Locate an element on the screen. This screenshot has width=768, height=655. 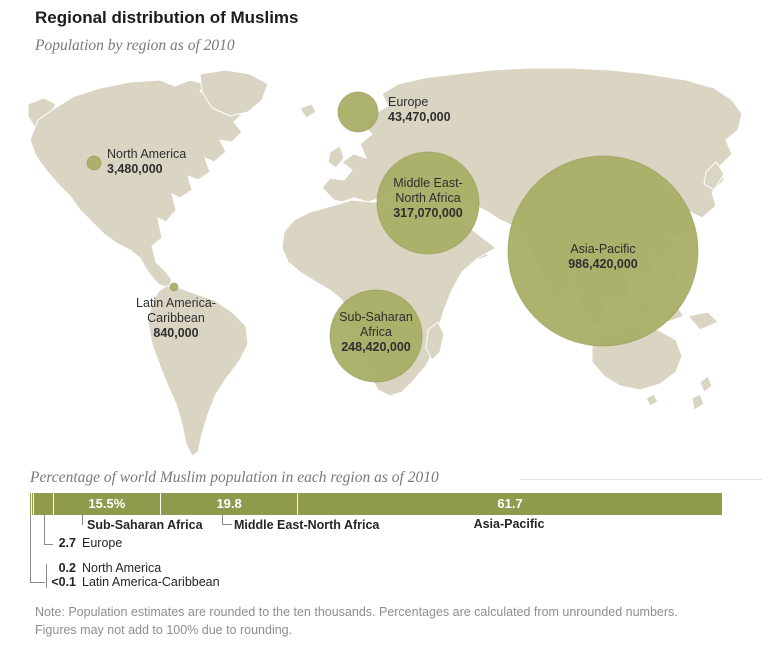
callout-europe-value: 2.7 is located at coordinates (67, 543).